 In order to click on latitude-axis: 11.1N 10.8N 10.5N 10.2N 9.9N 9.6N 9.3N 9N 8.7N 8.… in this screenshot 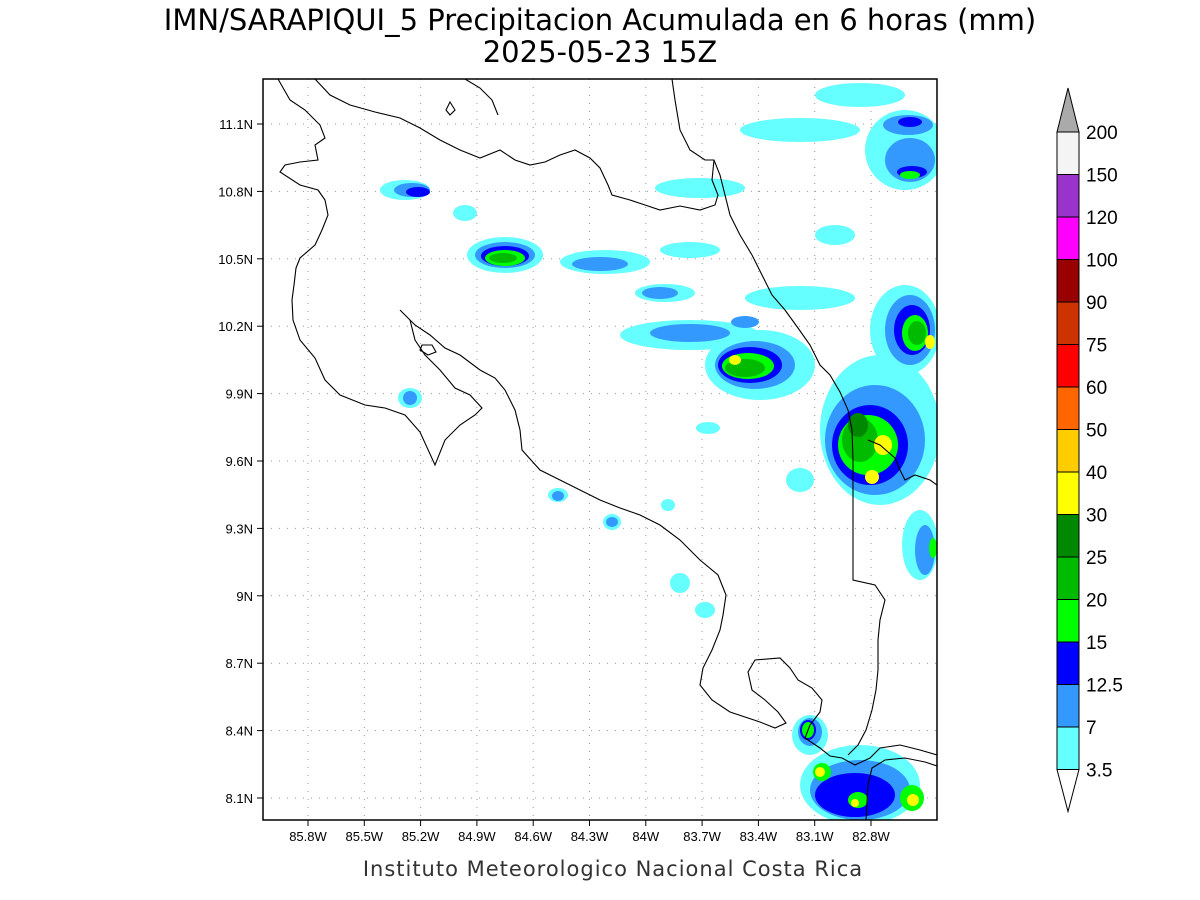, I will do `click(240, 461)`.